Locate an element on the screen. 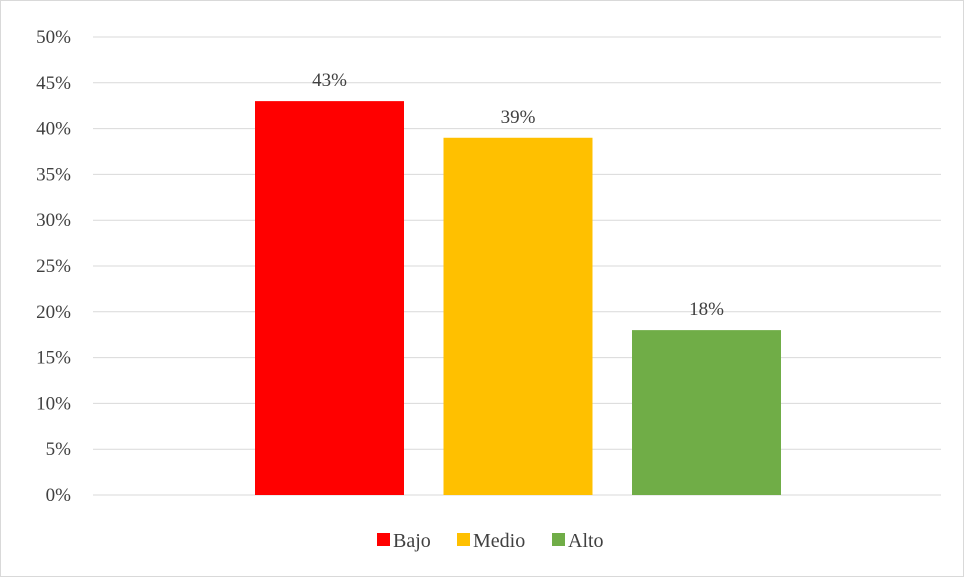 This screenshot has width=964, height=578. data-label-medio: 39% is located at coordinates (518, 117).